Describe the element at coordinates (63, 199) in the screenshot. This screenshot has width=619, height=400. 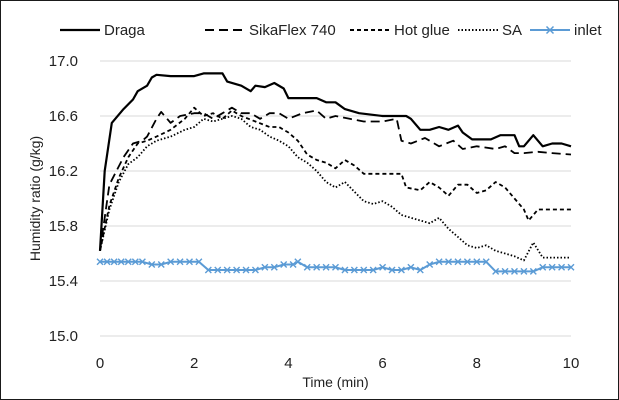
I see `y-axis-ticks: 15.0 15.4 15.8 16.2 16.6 17.0` at that location.